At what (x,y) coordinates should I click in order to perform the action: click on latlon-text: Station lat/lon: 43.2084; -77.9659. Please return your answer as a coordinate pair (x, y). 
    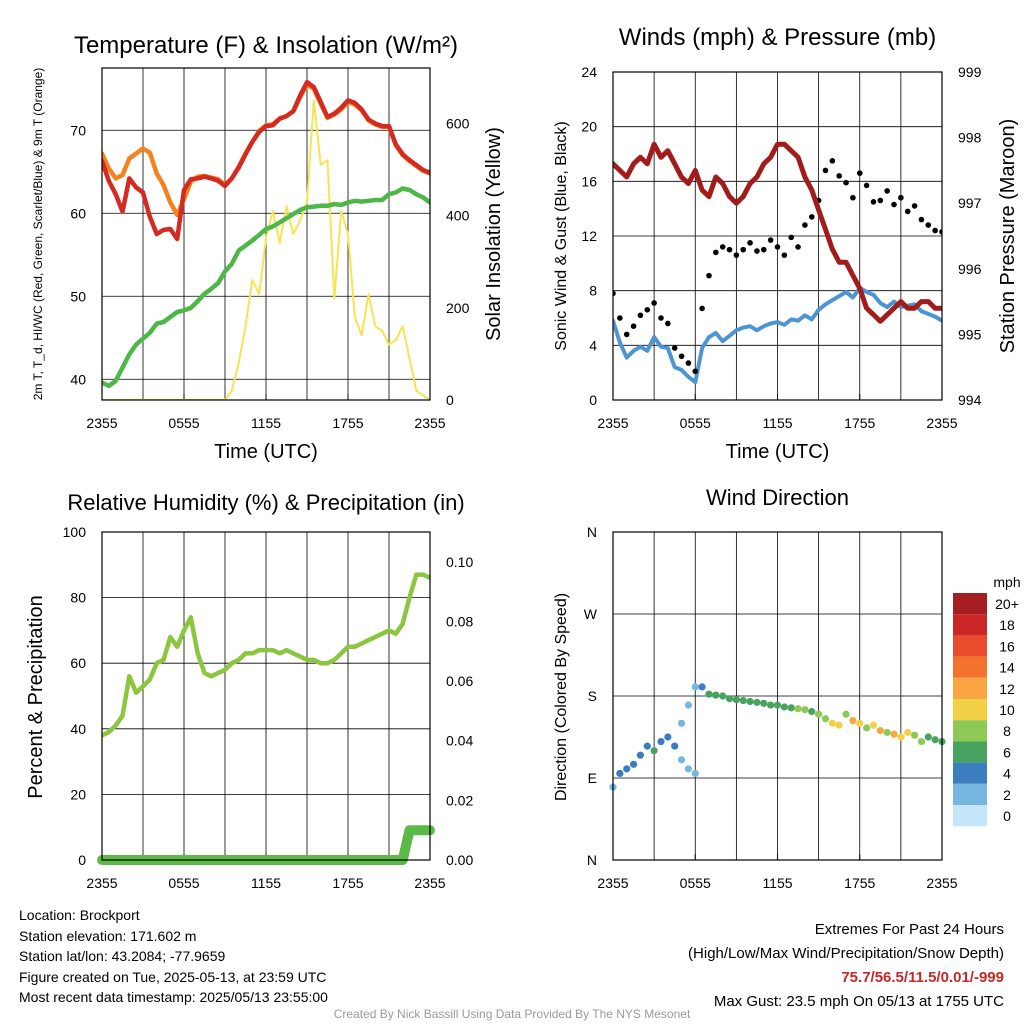
    Looking at the image, I should click on (122, 956).